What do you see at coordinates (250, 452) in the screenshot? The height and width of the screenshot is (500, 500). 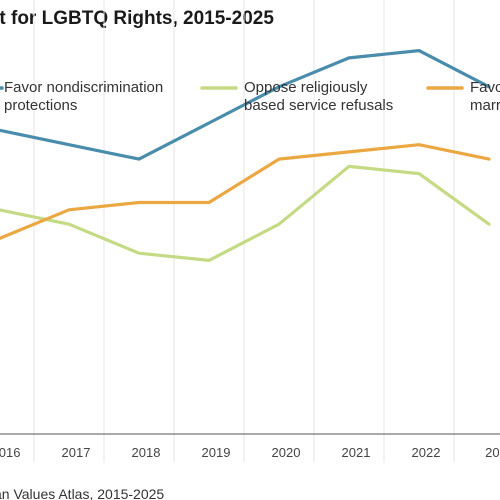 I see `x-tick-labels: 2016 2017 2018 2019 2020 2021 2022 202` at bounding box center [250, 452].